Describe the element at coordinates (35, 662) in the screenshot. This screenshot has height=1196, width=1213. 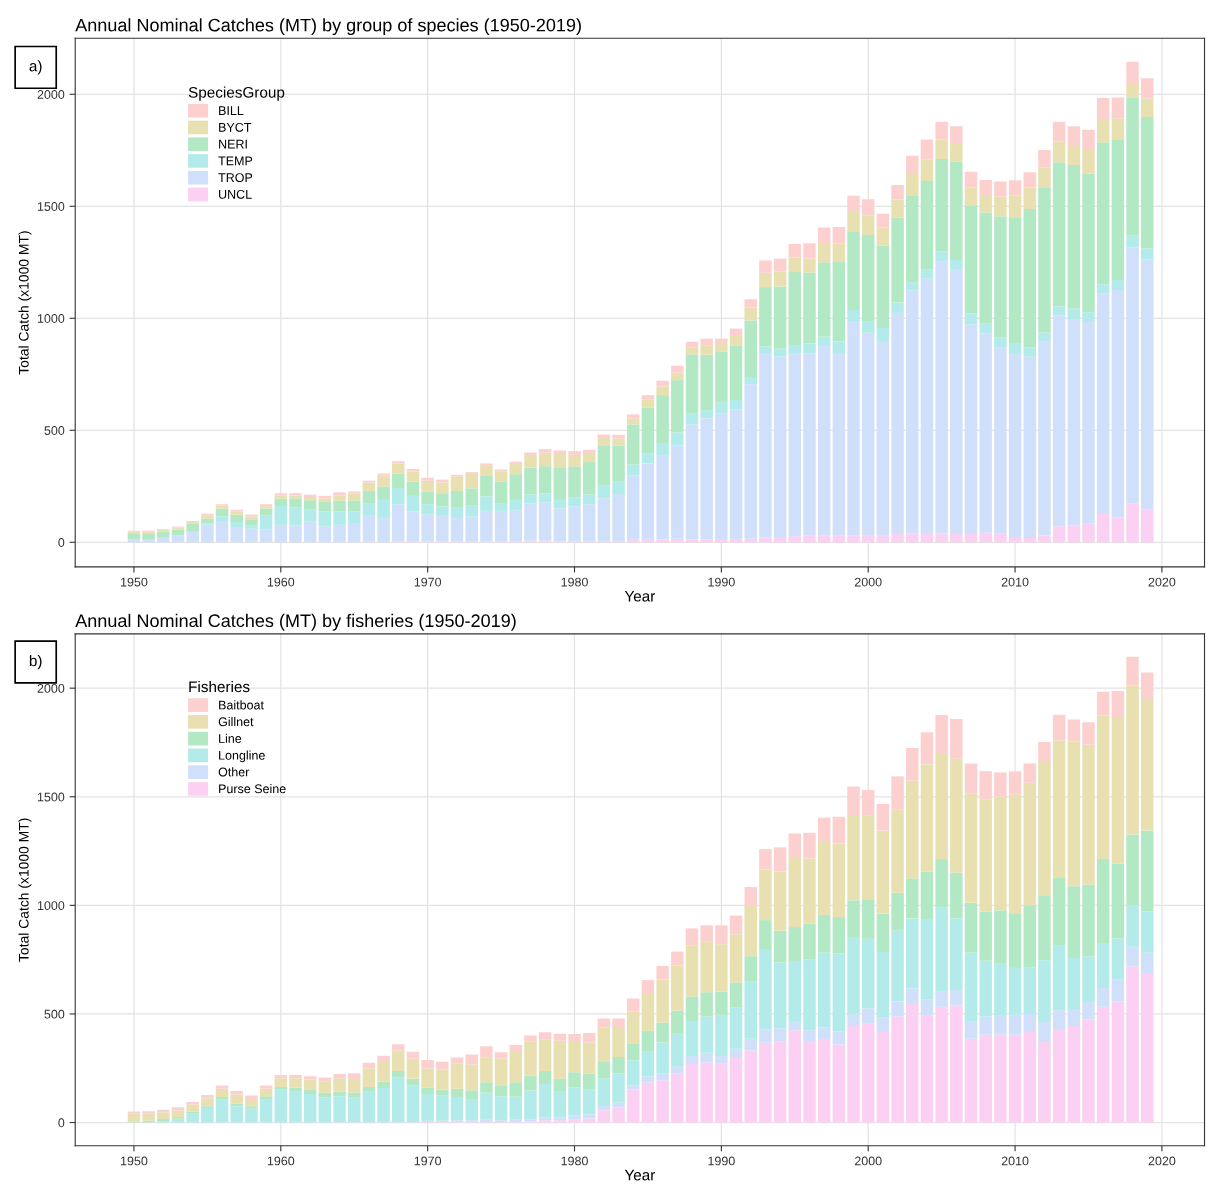
I see `text: b)` at that location.